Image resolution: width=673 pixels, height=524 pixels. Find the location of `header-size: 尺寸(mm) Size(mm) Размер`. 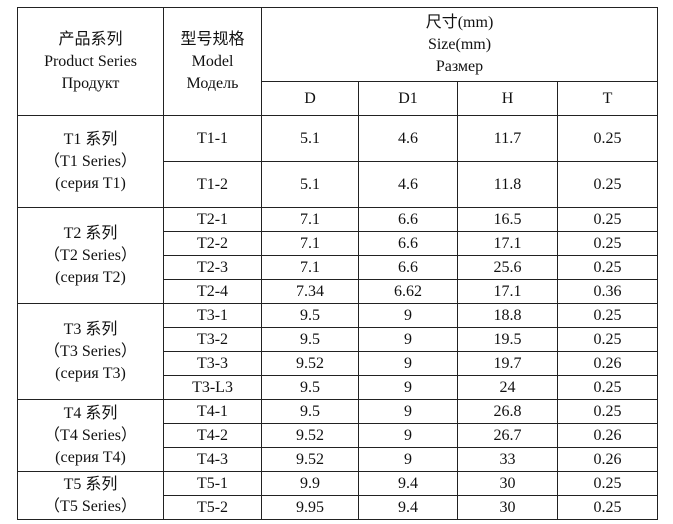

header-size: 尺寸(mm) Size(mm) Размер is located at coordinates (459, 44).